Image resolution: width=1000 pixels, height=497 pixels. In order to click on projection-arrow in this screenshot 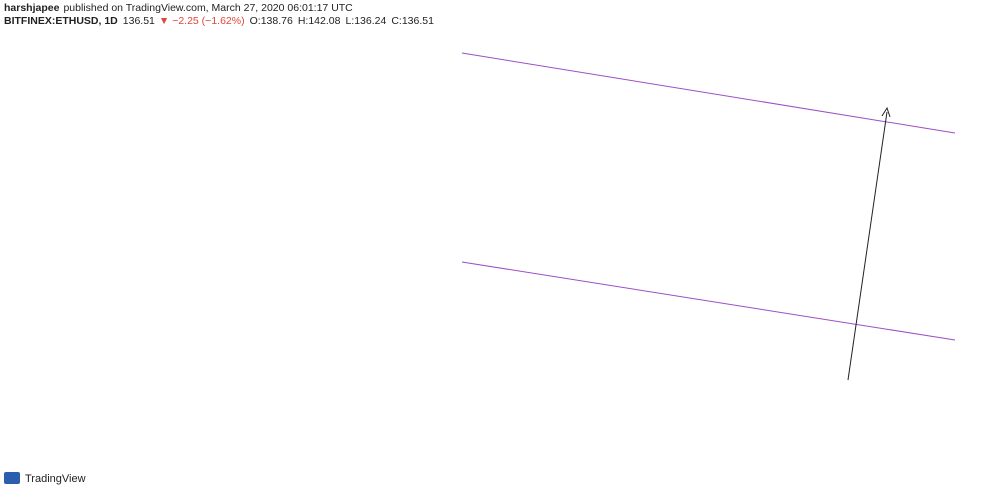, I will do `click(867, 246)`.